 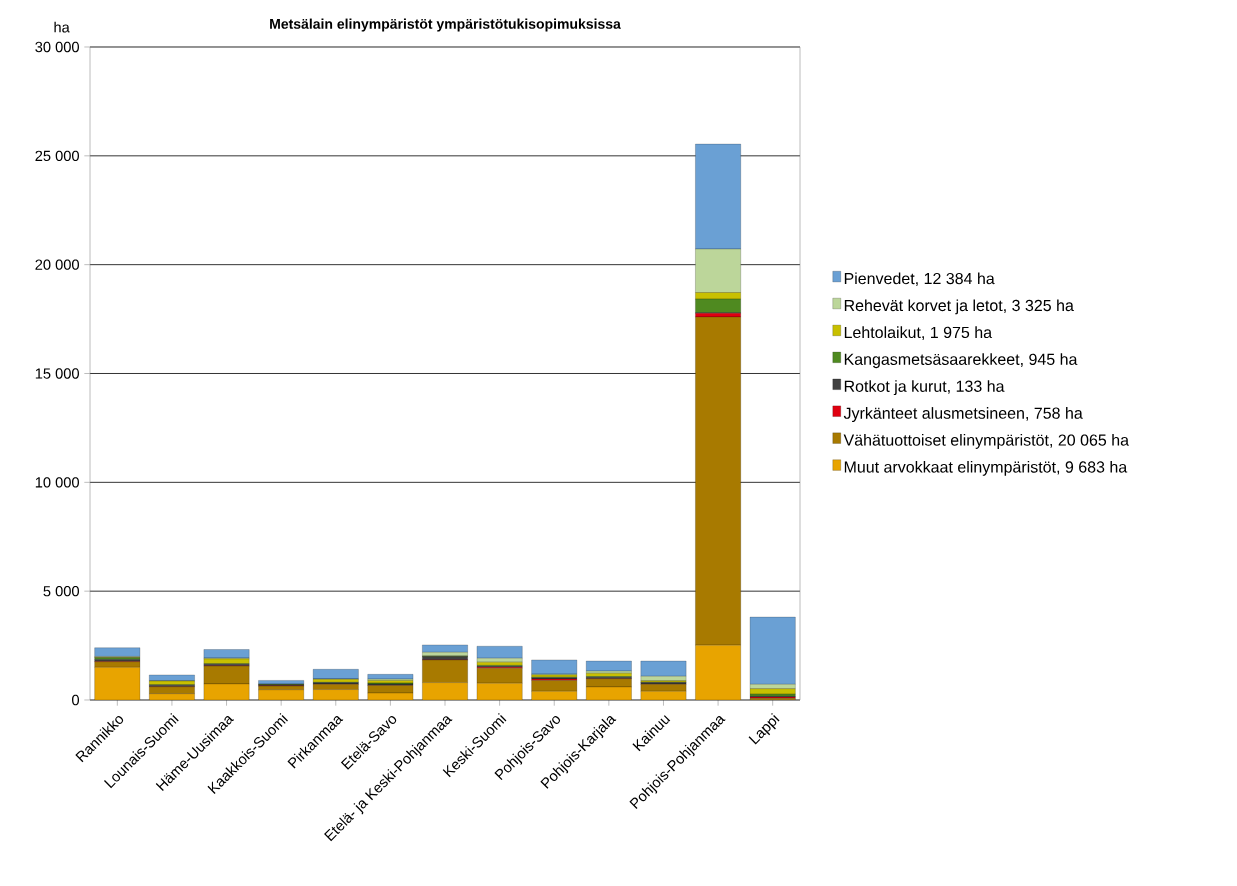 I want to click on y-tick-label: 15 000, so click(x=57, y=373).